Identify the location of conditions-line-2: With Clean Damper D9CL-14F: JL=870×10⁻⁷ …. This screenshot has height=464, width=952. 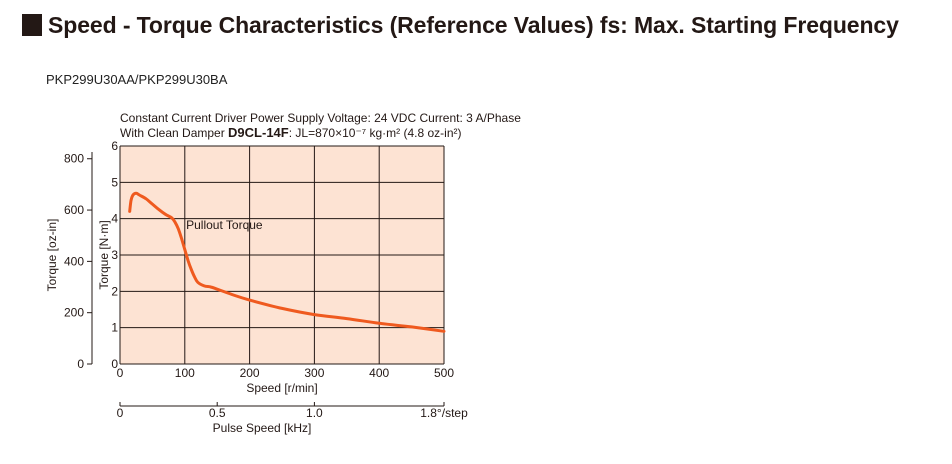
(290, 132).